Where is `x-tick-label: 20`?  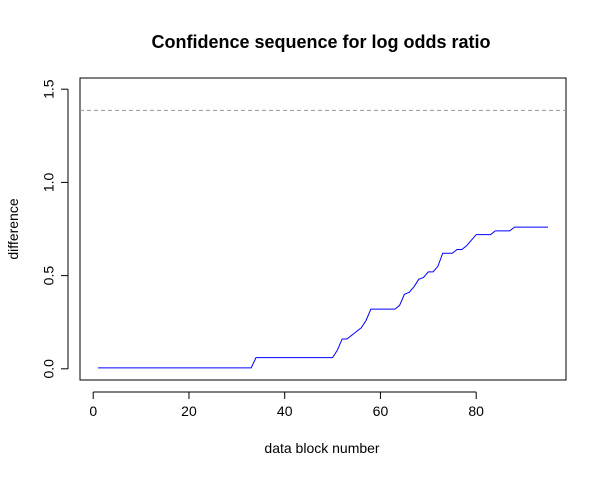 x-tick-label: 20 is located at coordinates (189, 411).